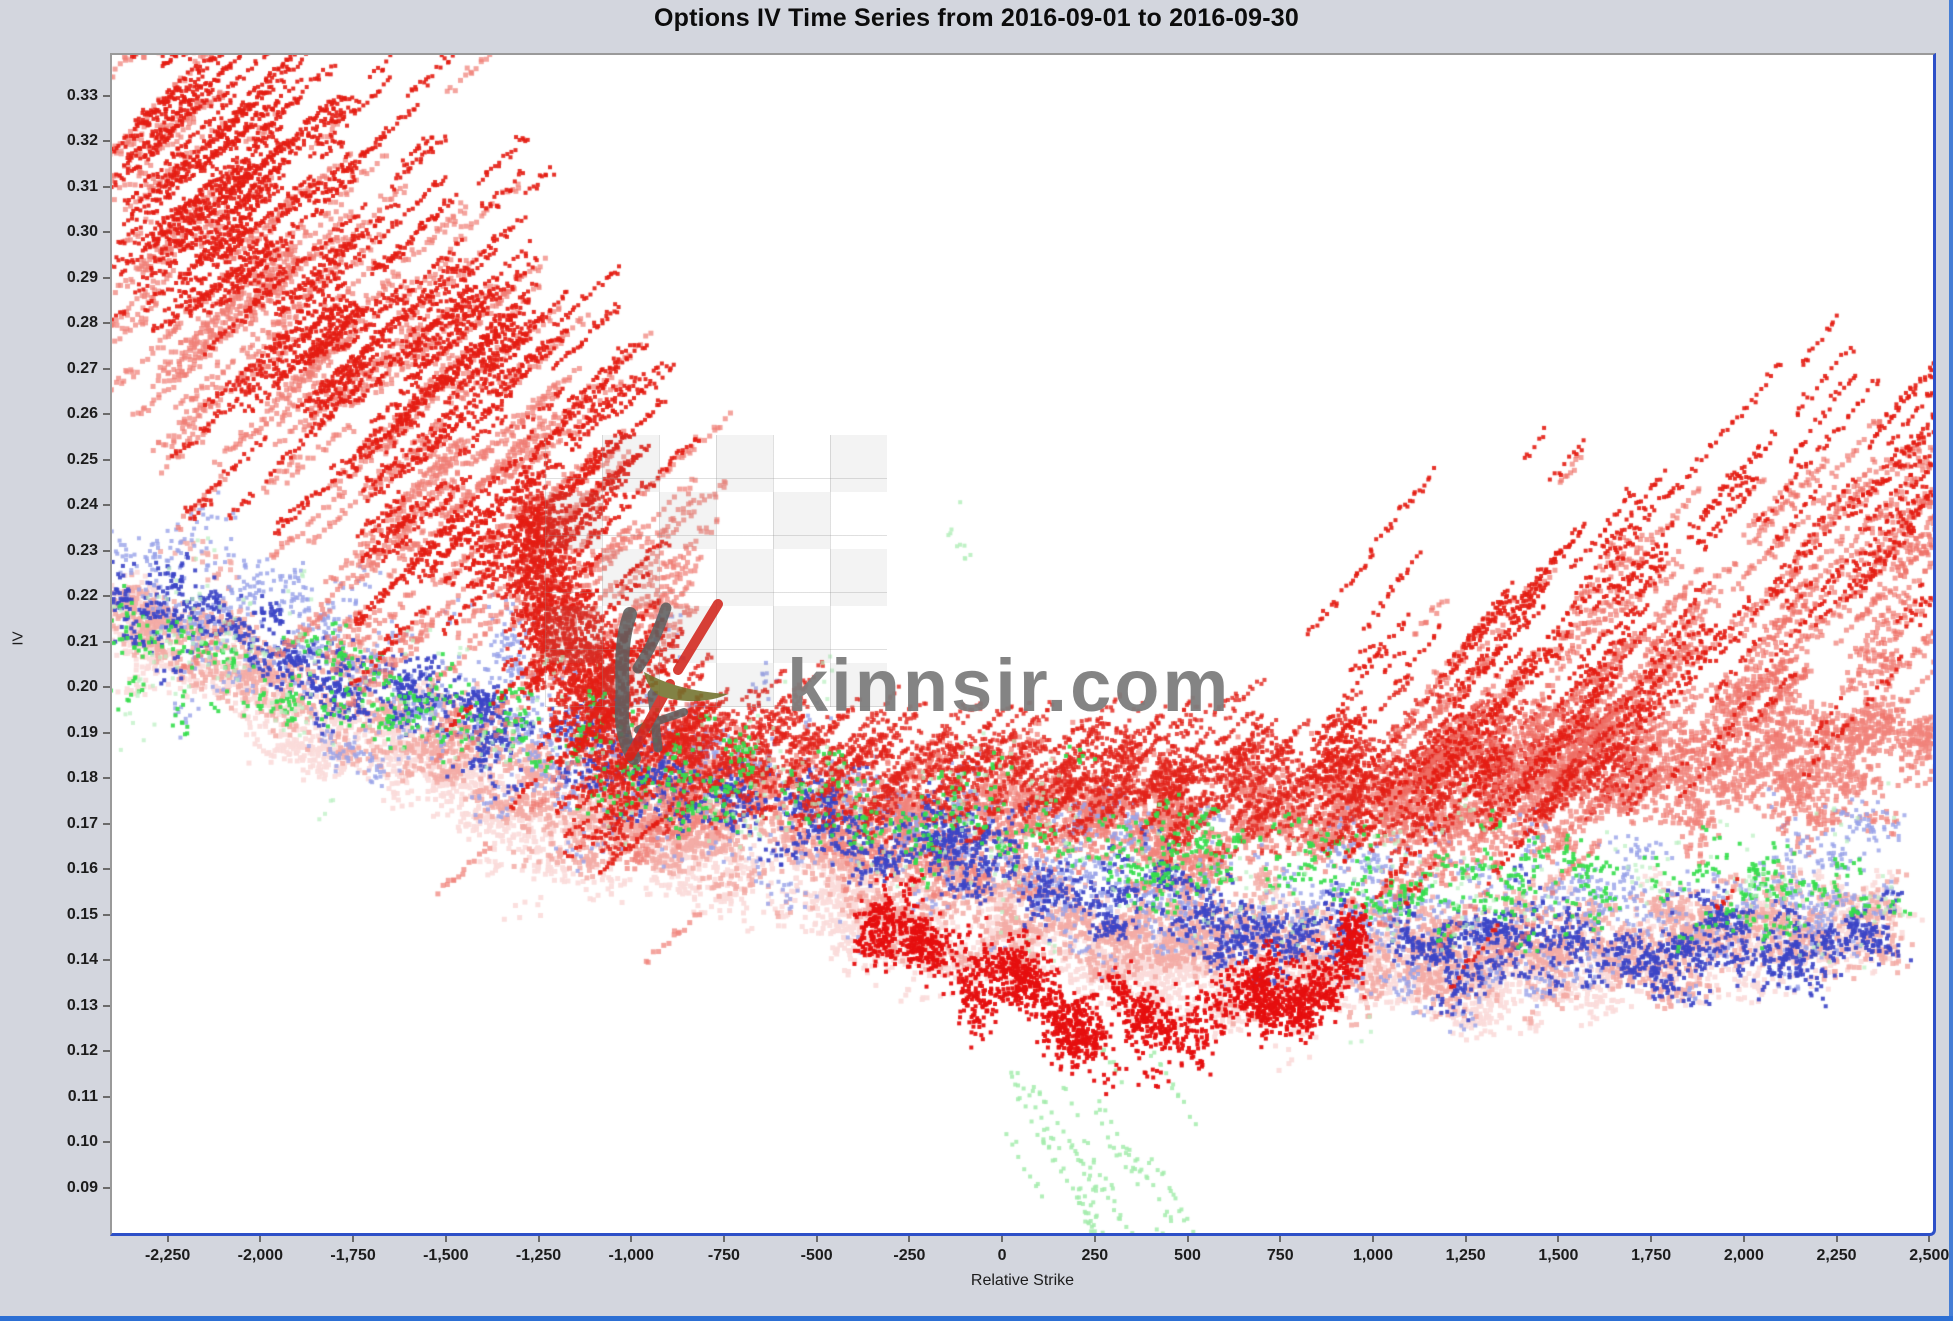 This screenshot has width=1953, height=1321. What do you see at coordinates (631, 1255) in the screenshot?
I see `x-tick-label: -1,000` at bounding box center [631, 1255].